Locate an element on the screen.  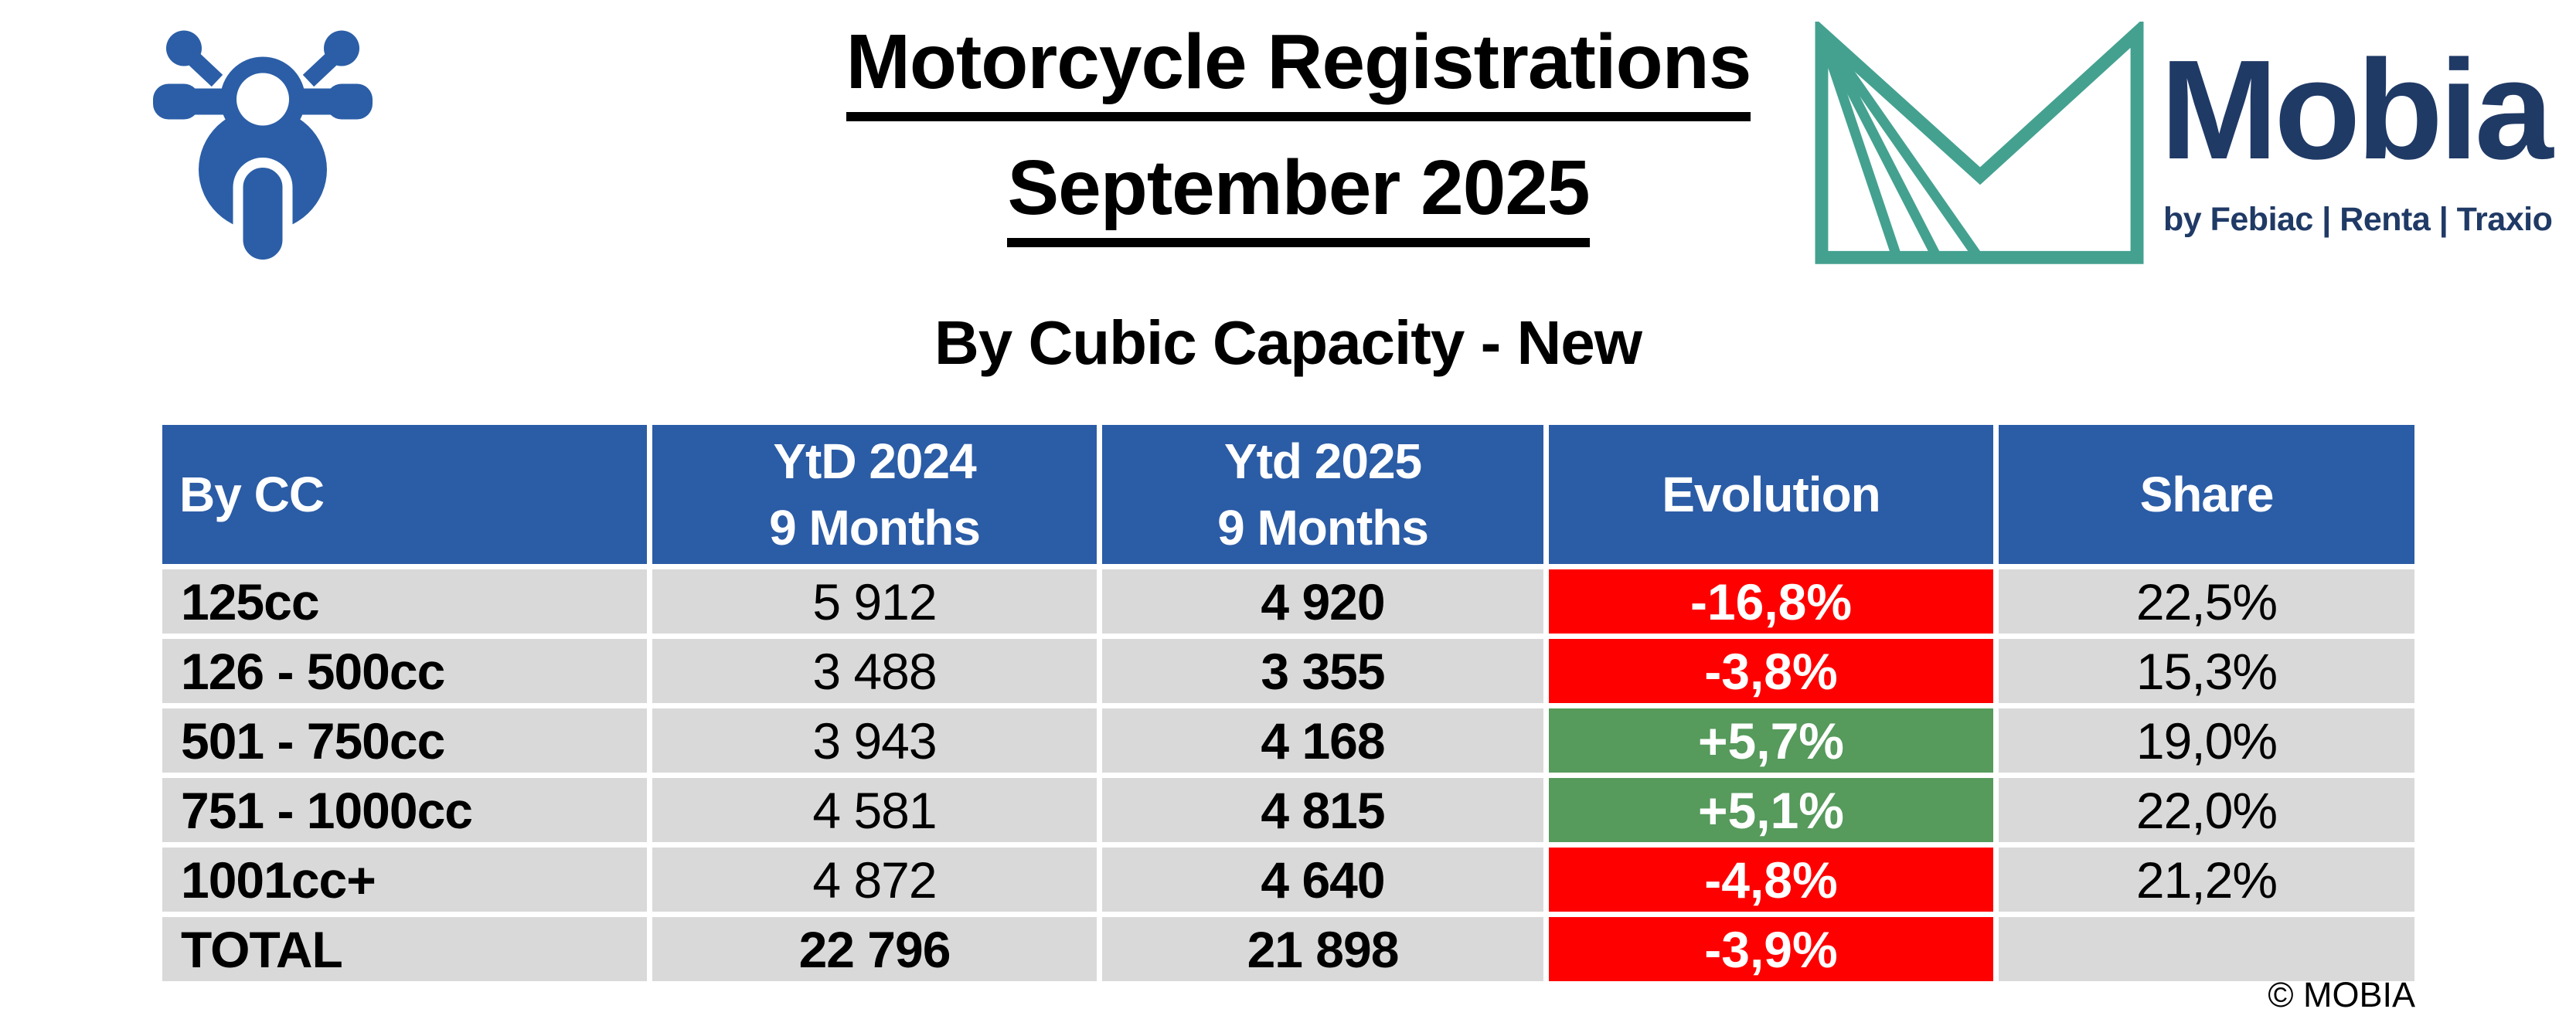
total-ytd-2024-value: 22 796 is located at coordinates (874, 949).